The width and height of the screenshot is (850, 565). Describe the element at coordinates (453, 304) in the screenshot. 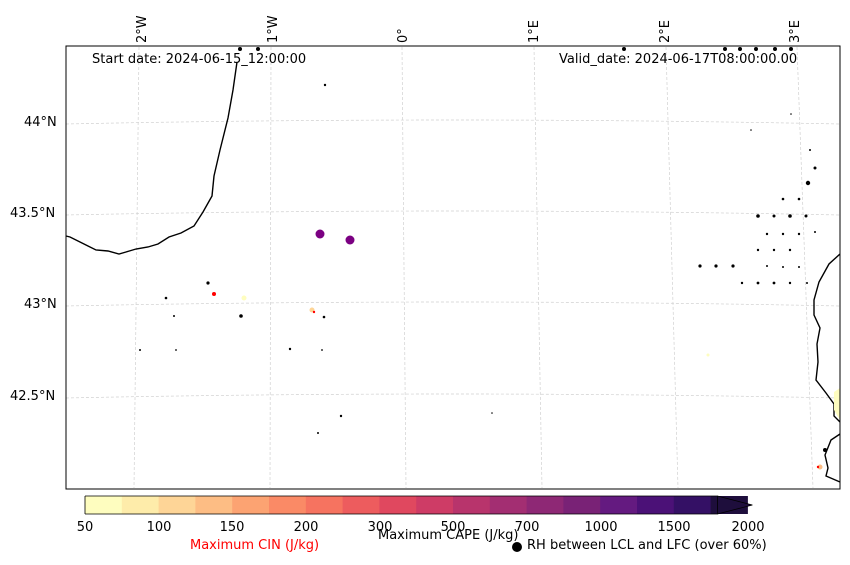

I see `parallel-43n` at that location.